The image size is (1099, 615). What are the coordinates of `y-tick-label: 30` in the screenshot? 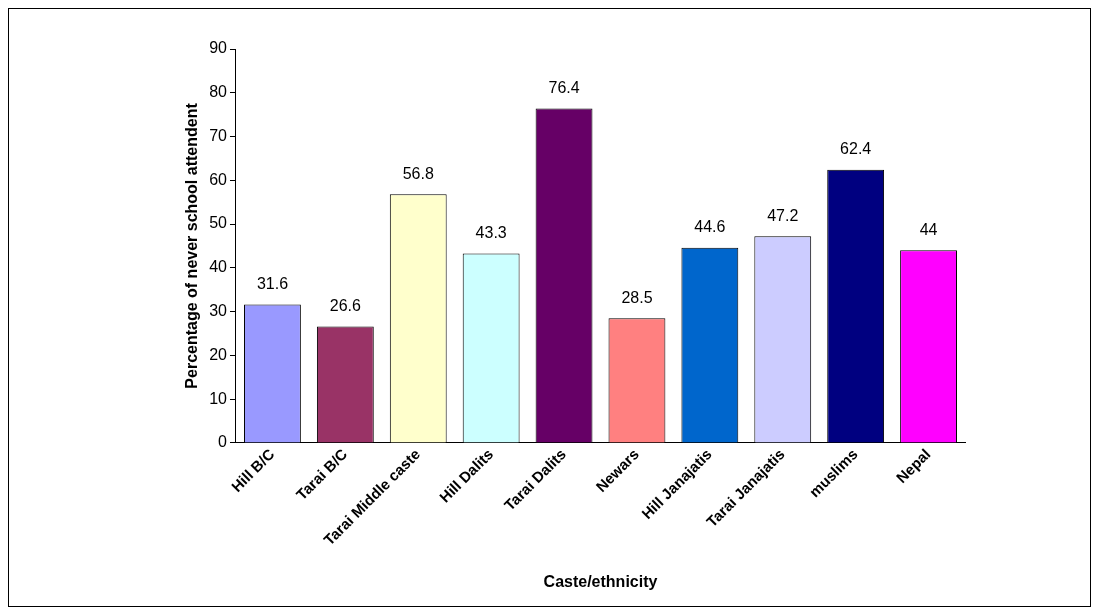 It's located at (218, 311).